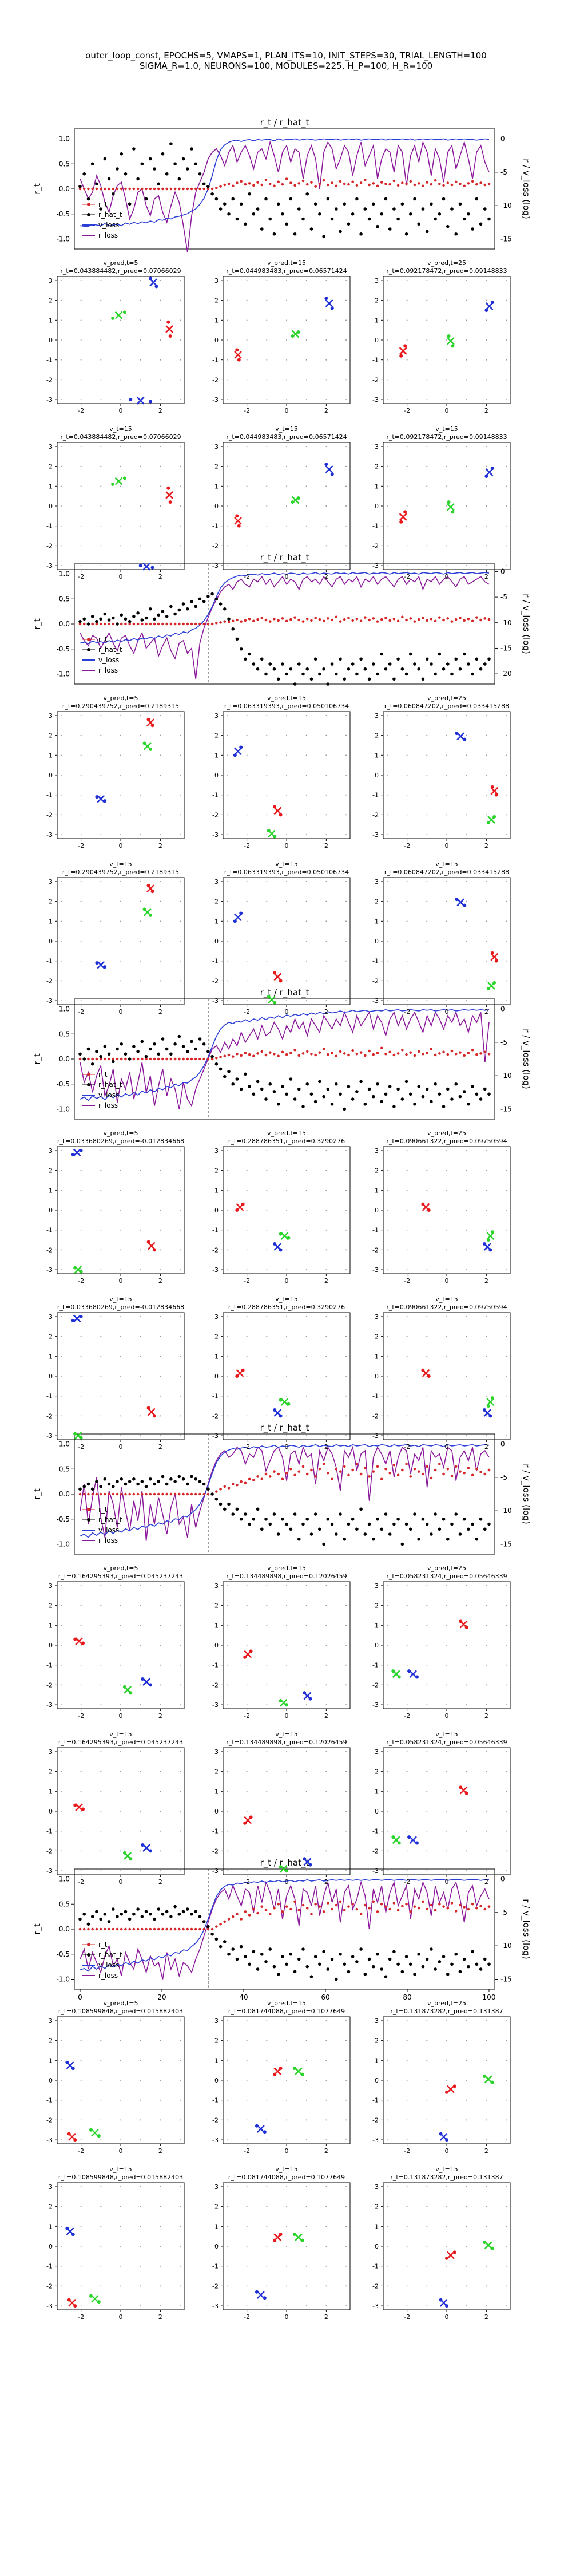 Image resolution: width=572 pixels, height=2576 pixels. I want to click on panel-y-tick-label: 0, so click(51, 1811).